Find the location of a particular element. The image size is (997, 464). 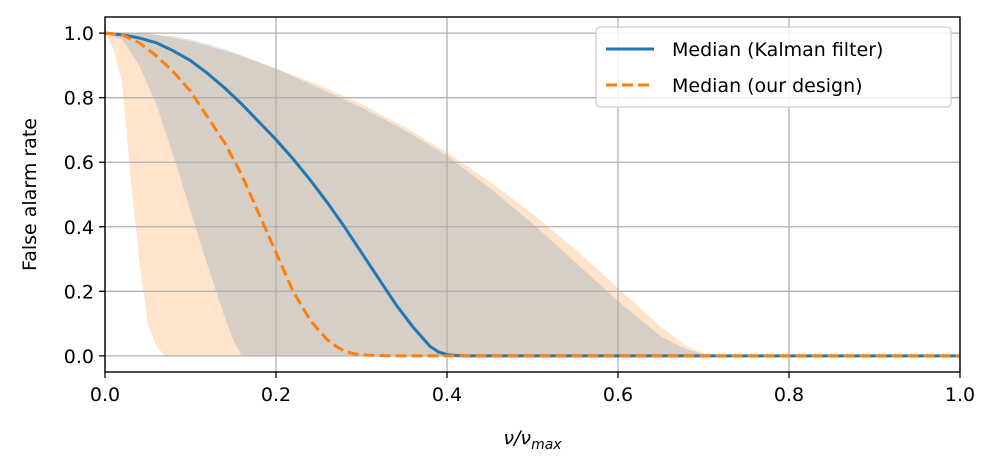

y-tick-label: 0.8 is located at coordinates (79, 99).